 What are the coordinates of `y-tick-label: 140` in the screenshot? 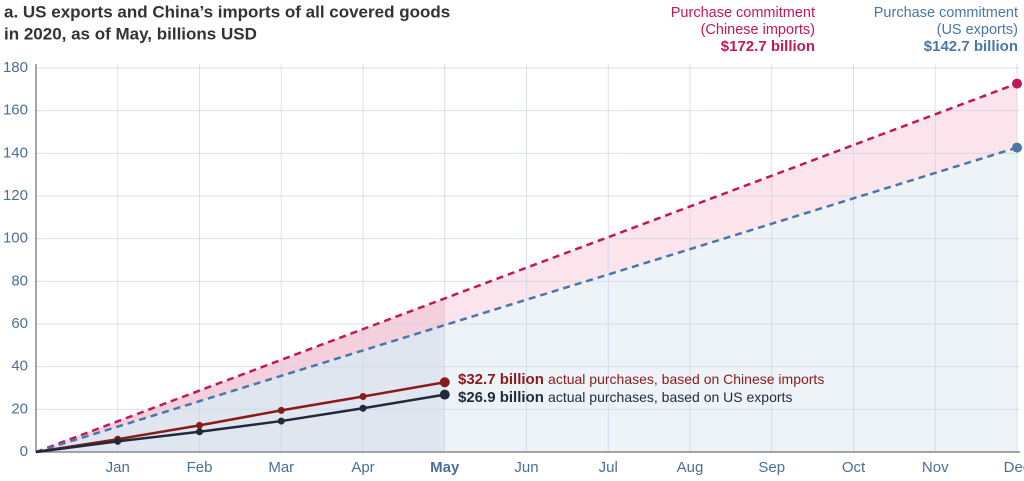 It's located at (15, 152).